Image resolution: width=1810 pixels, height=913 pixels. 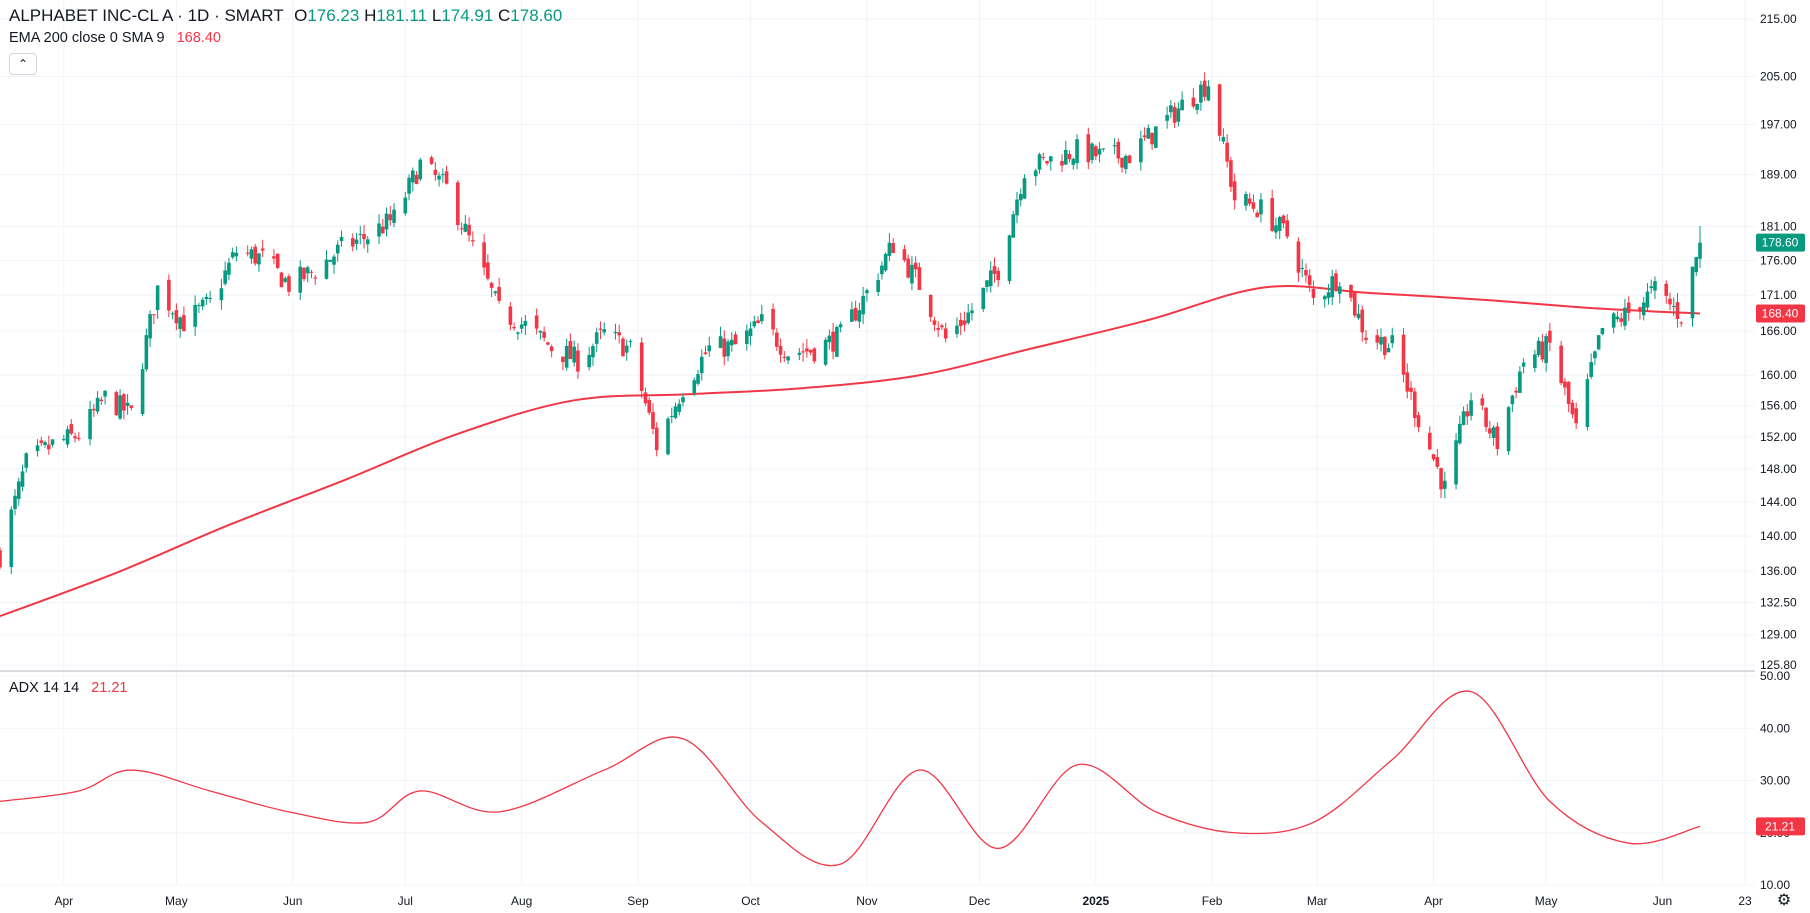 I want to click on adx-legend: ADX 14 14 21.21, so click(x=68, y=688).